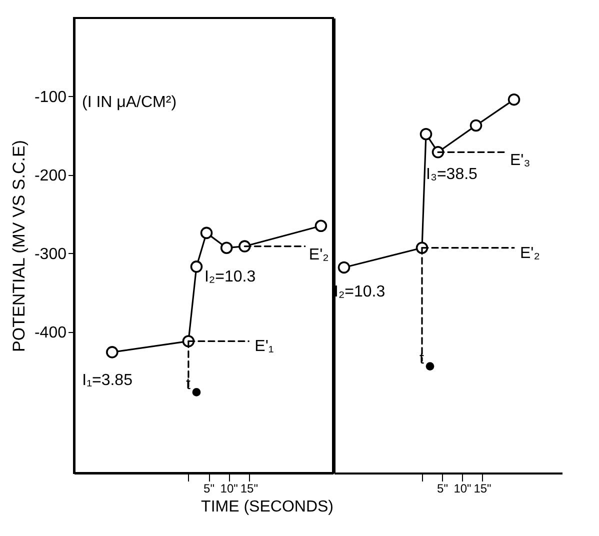 This screenshot has width=599, height=536. Describe the element at coordinates (50, 333) in the screenshot. I see `y-tick-label: -400` at that location.